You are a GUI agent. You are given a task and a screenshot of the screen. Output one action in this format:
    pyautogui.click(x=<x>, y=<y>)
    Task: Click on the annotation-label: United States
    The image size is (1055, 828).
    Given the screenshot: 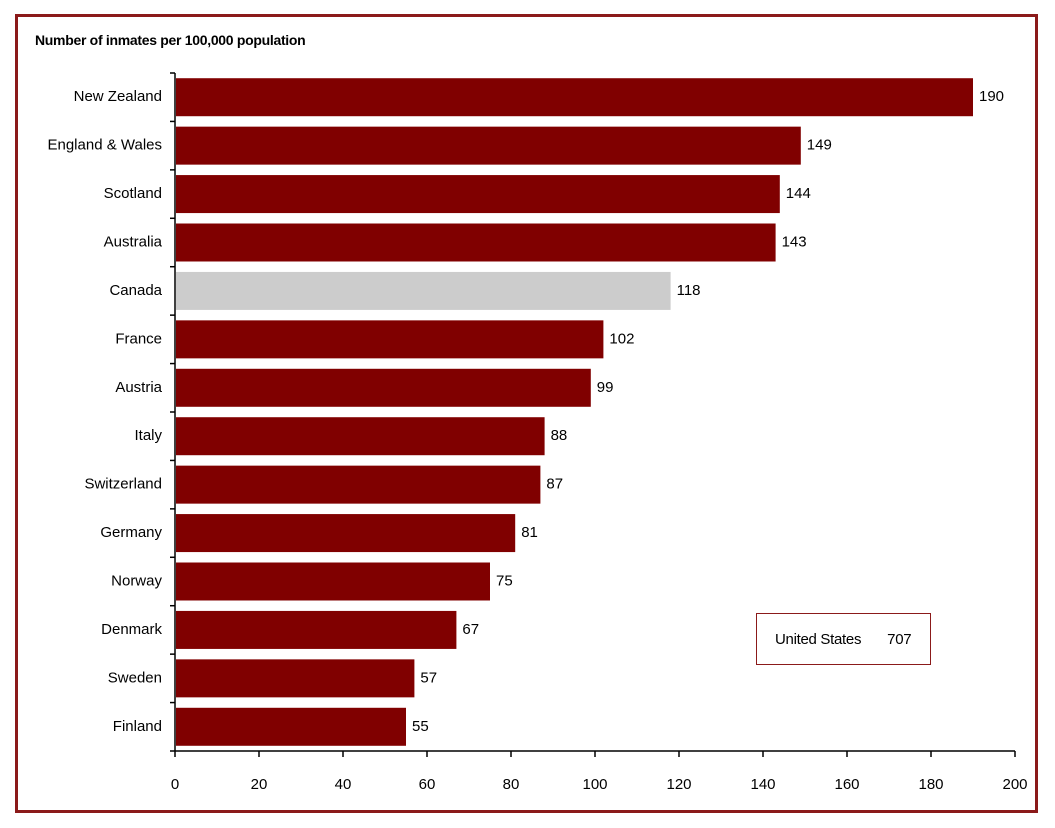 What is the action you would take?
    pyautogui.click(x=818, y=639)
    